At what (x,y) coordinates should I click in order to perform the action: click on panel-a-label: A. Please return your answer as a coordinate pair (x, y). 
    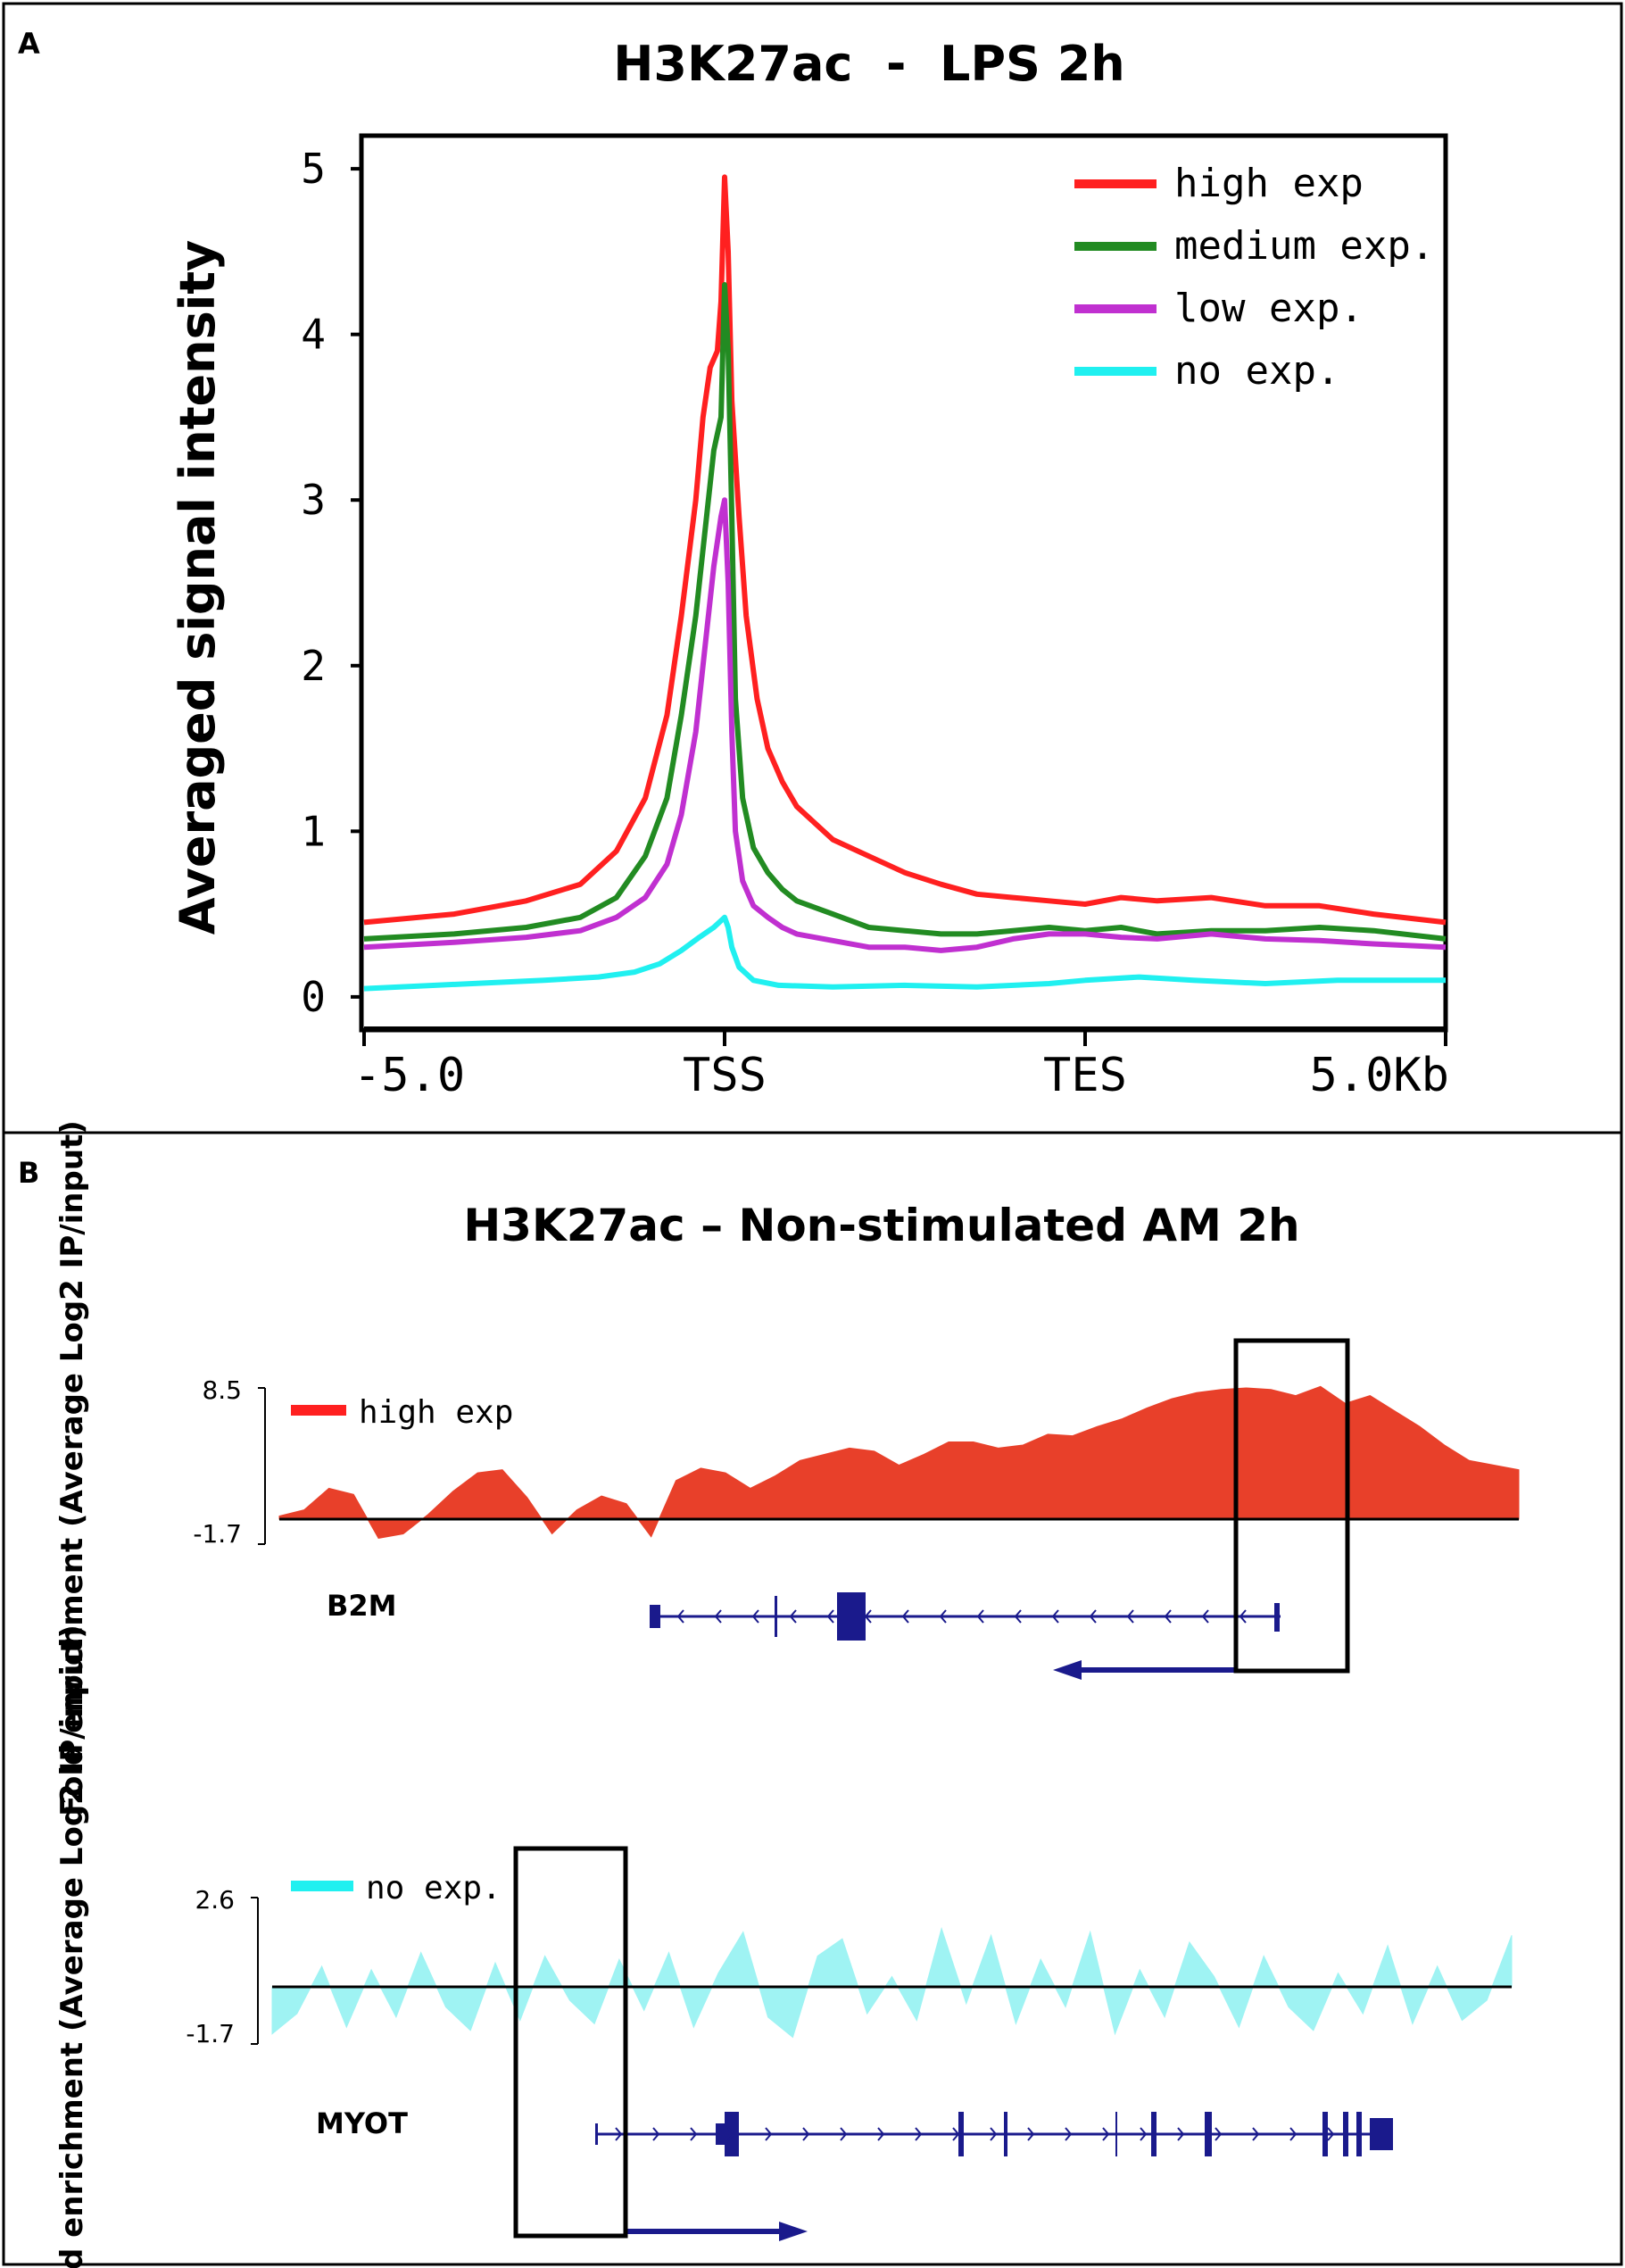
    Looking at the image, I should click on (29, 44).